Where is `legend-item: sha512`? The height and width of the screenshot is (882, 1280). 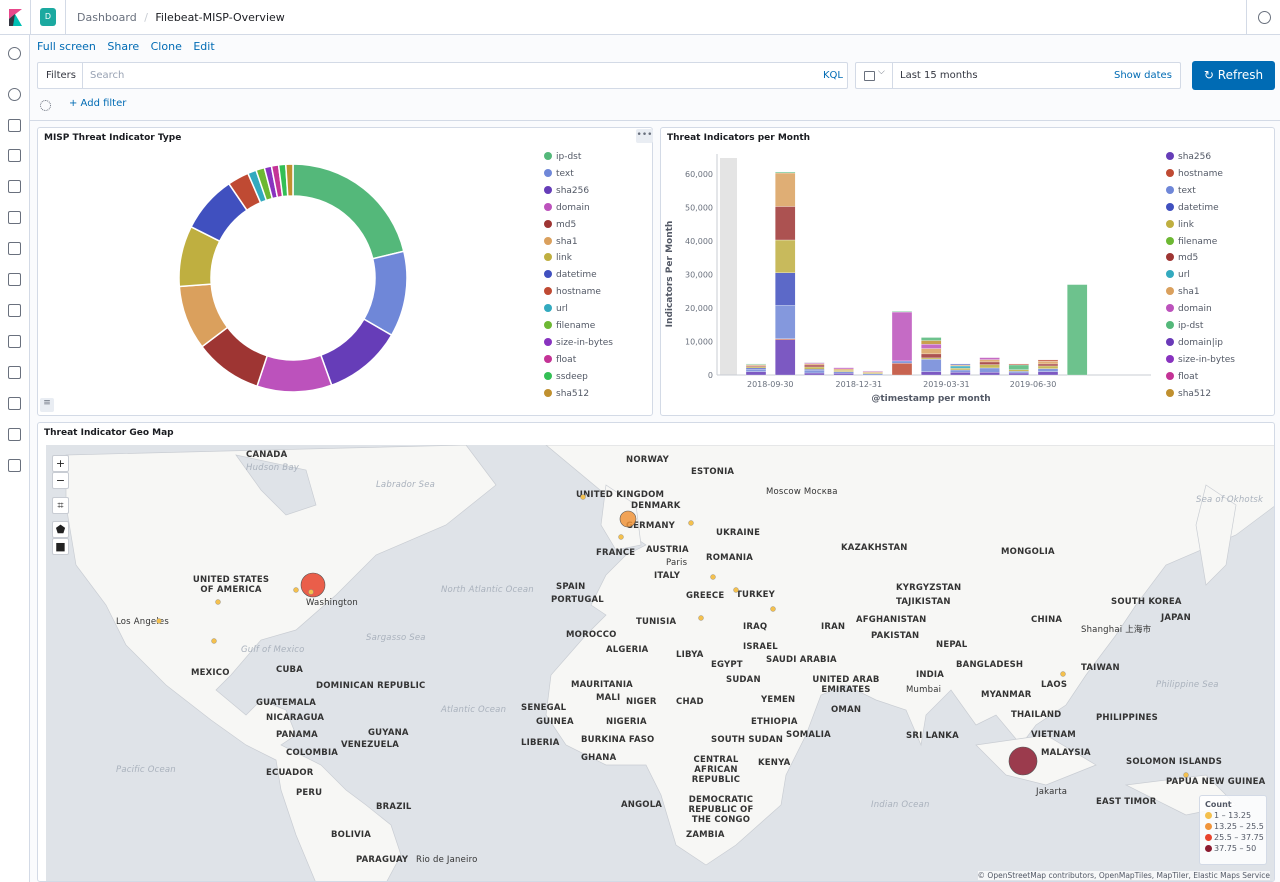
legend-item: sha512 is located at coordinates (566, 393).